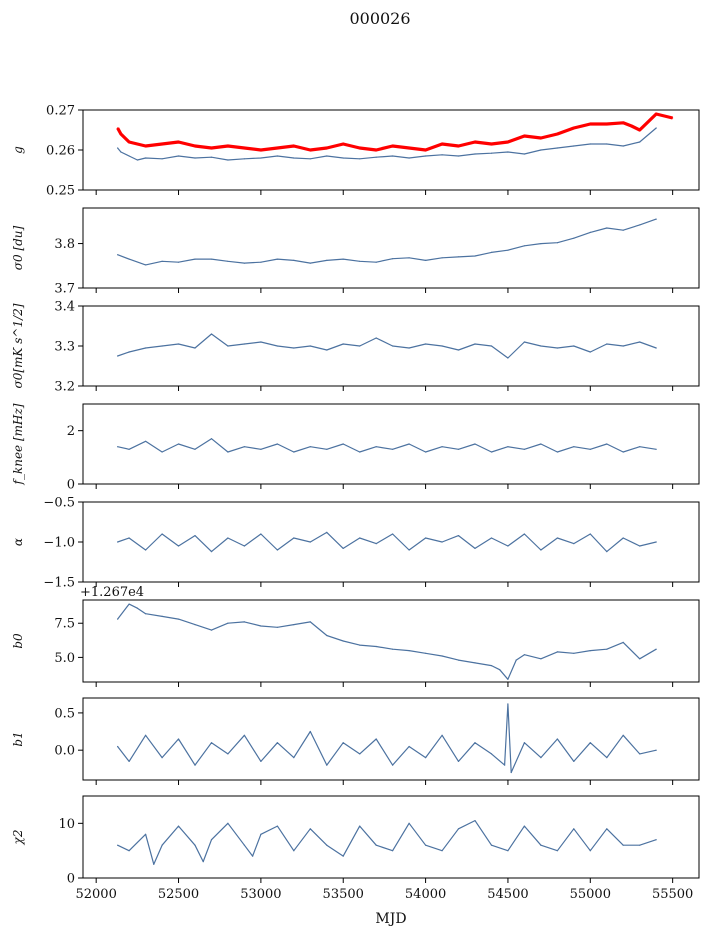 This screenshot has width=709, height=936. Describe the element at coordinates (18, 247) in the screenshot. I see `y-axis-label-sigma0_du: σ0 [du]` at that location.